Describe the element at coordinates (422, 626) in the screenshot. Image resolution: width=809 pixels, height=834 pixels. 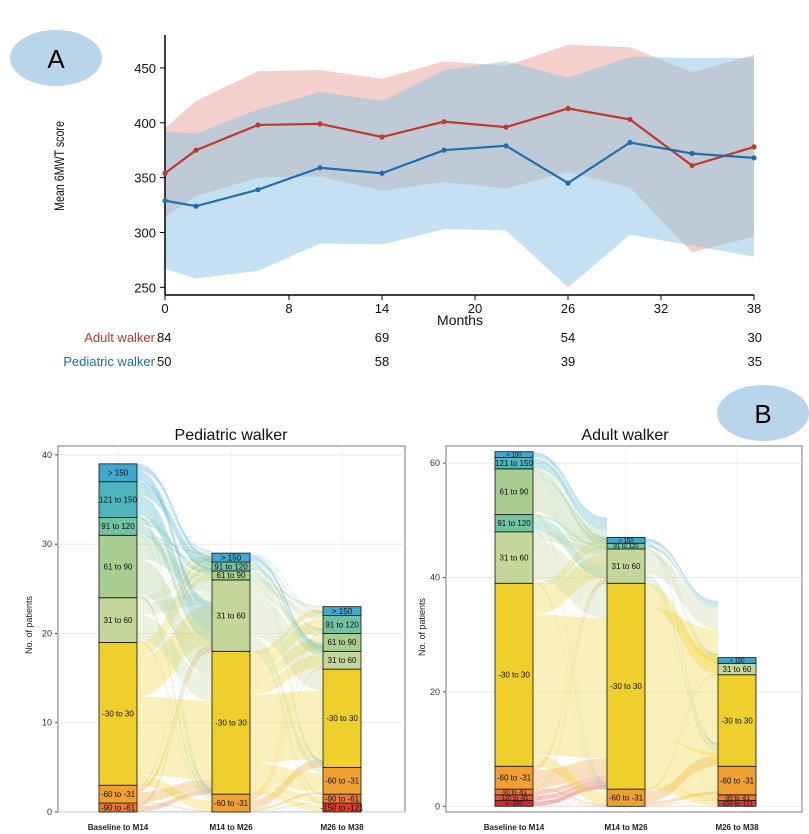
I see `adult-y-axis-label: No. of patients` at that location.